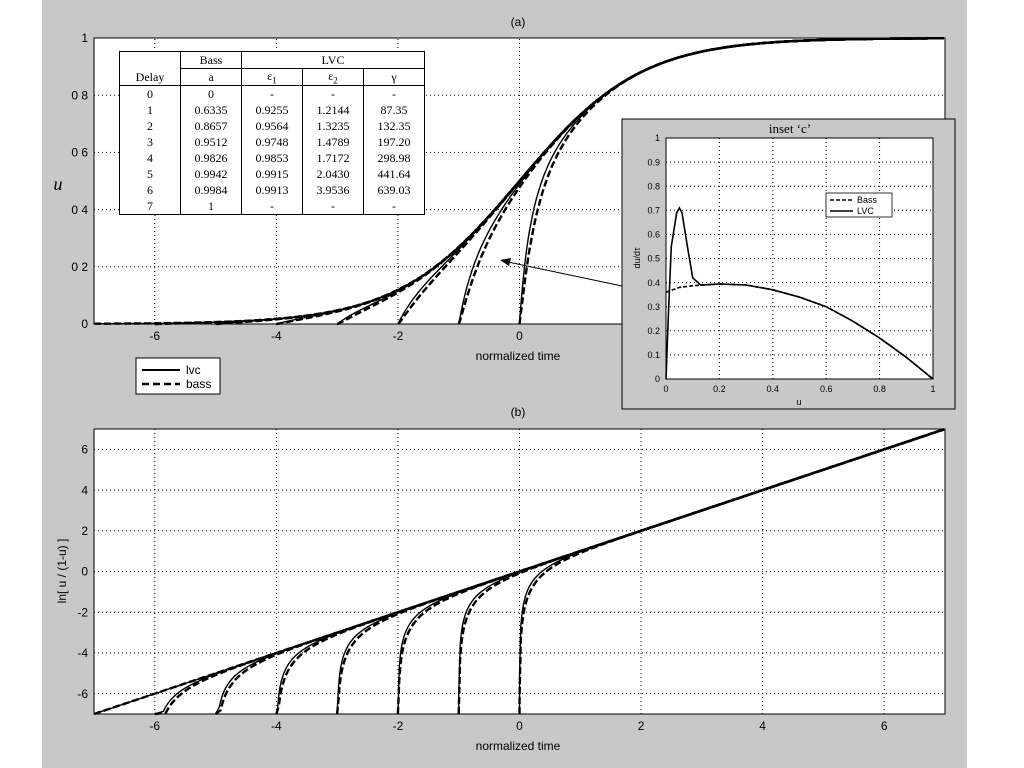  Describe the element at coordinates (333, 60) in the screenshot. I see `table-header-lvc: LVC` at that location.